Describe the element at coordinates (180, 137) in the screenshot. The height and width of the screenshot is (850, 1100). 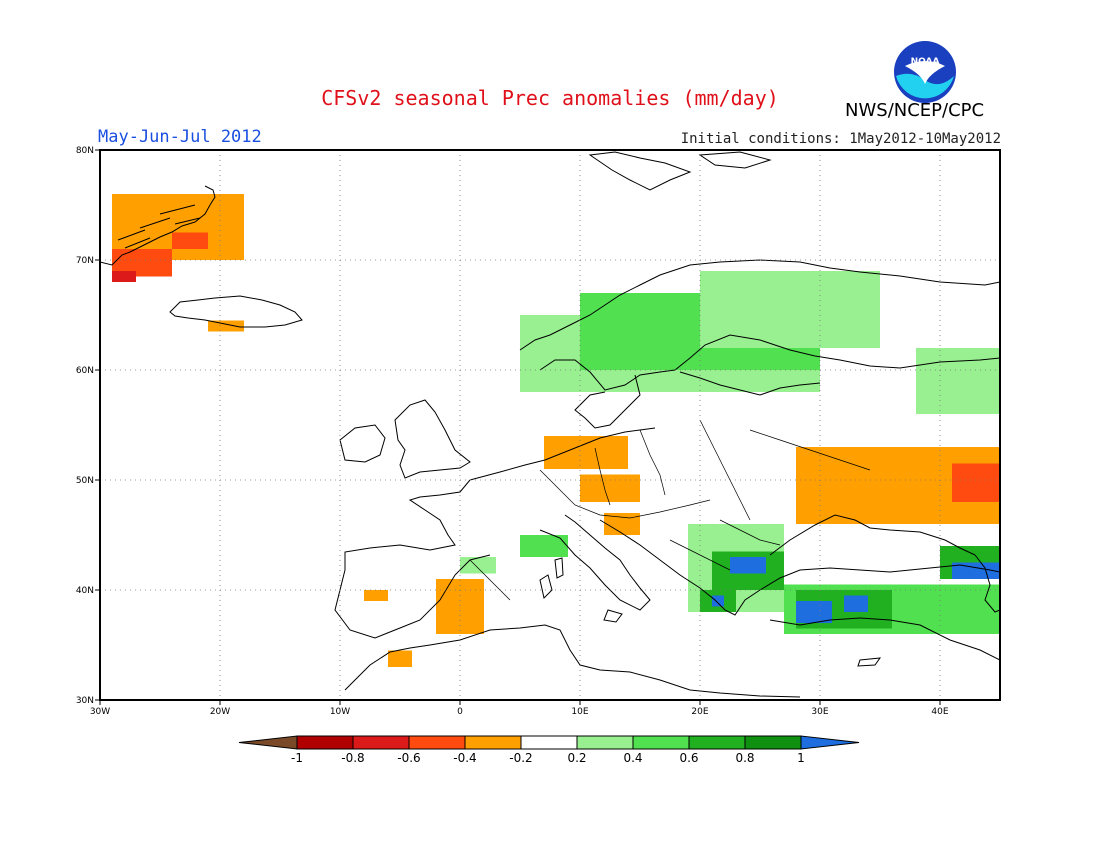
I see `forecast-period: May-Jun-Jul 2012` at that location.